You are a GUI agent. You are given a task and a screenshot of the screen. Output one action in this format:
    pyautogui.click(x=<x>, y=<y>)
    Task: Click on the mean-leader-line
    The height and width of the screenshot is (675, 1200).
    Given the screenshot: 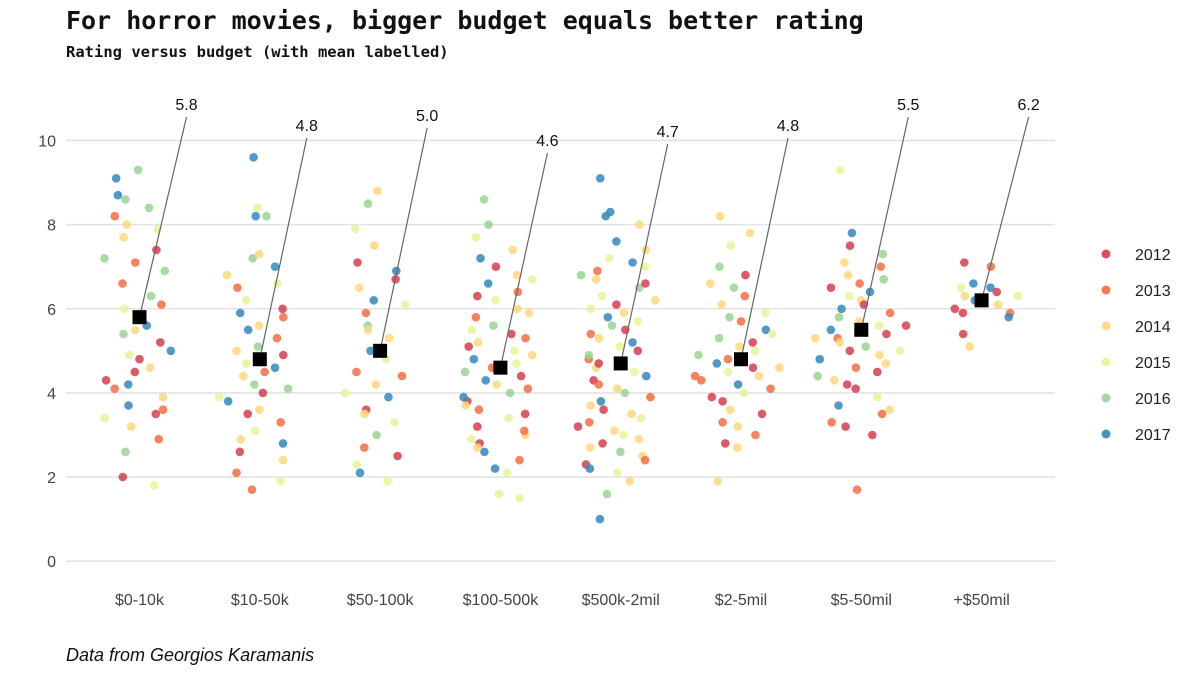 What is the action you would take?
    pyautogui.click(x=764, y=248)
    